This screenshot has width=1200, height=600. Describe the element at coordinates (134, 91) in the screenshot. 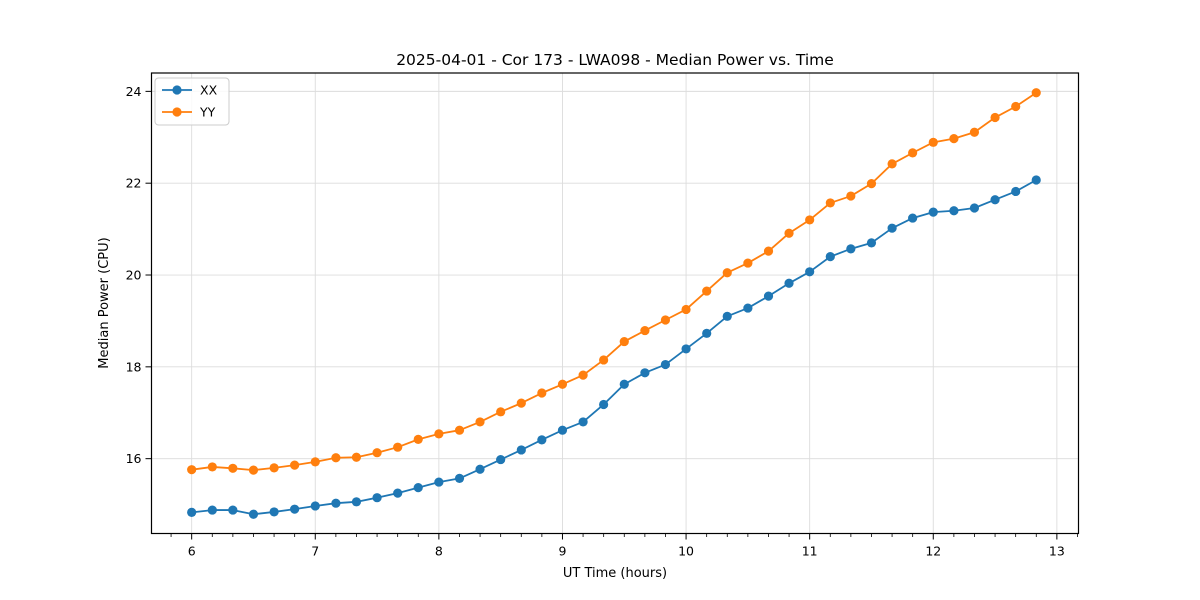

I see `y-tick-label: 24` at that location.